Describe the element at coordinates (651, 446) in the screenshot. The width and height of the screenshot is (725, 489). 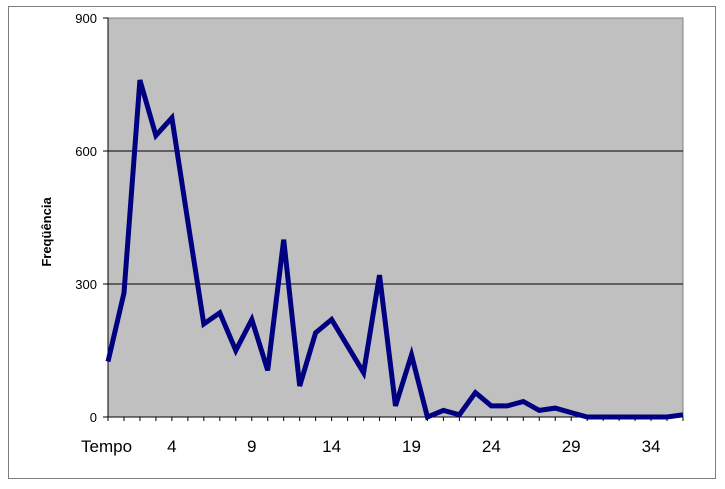
I see `x-tick-label: 34` at that location.